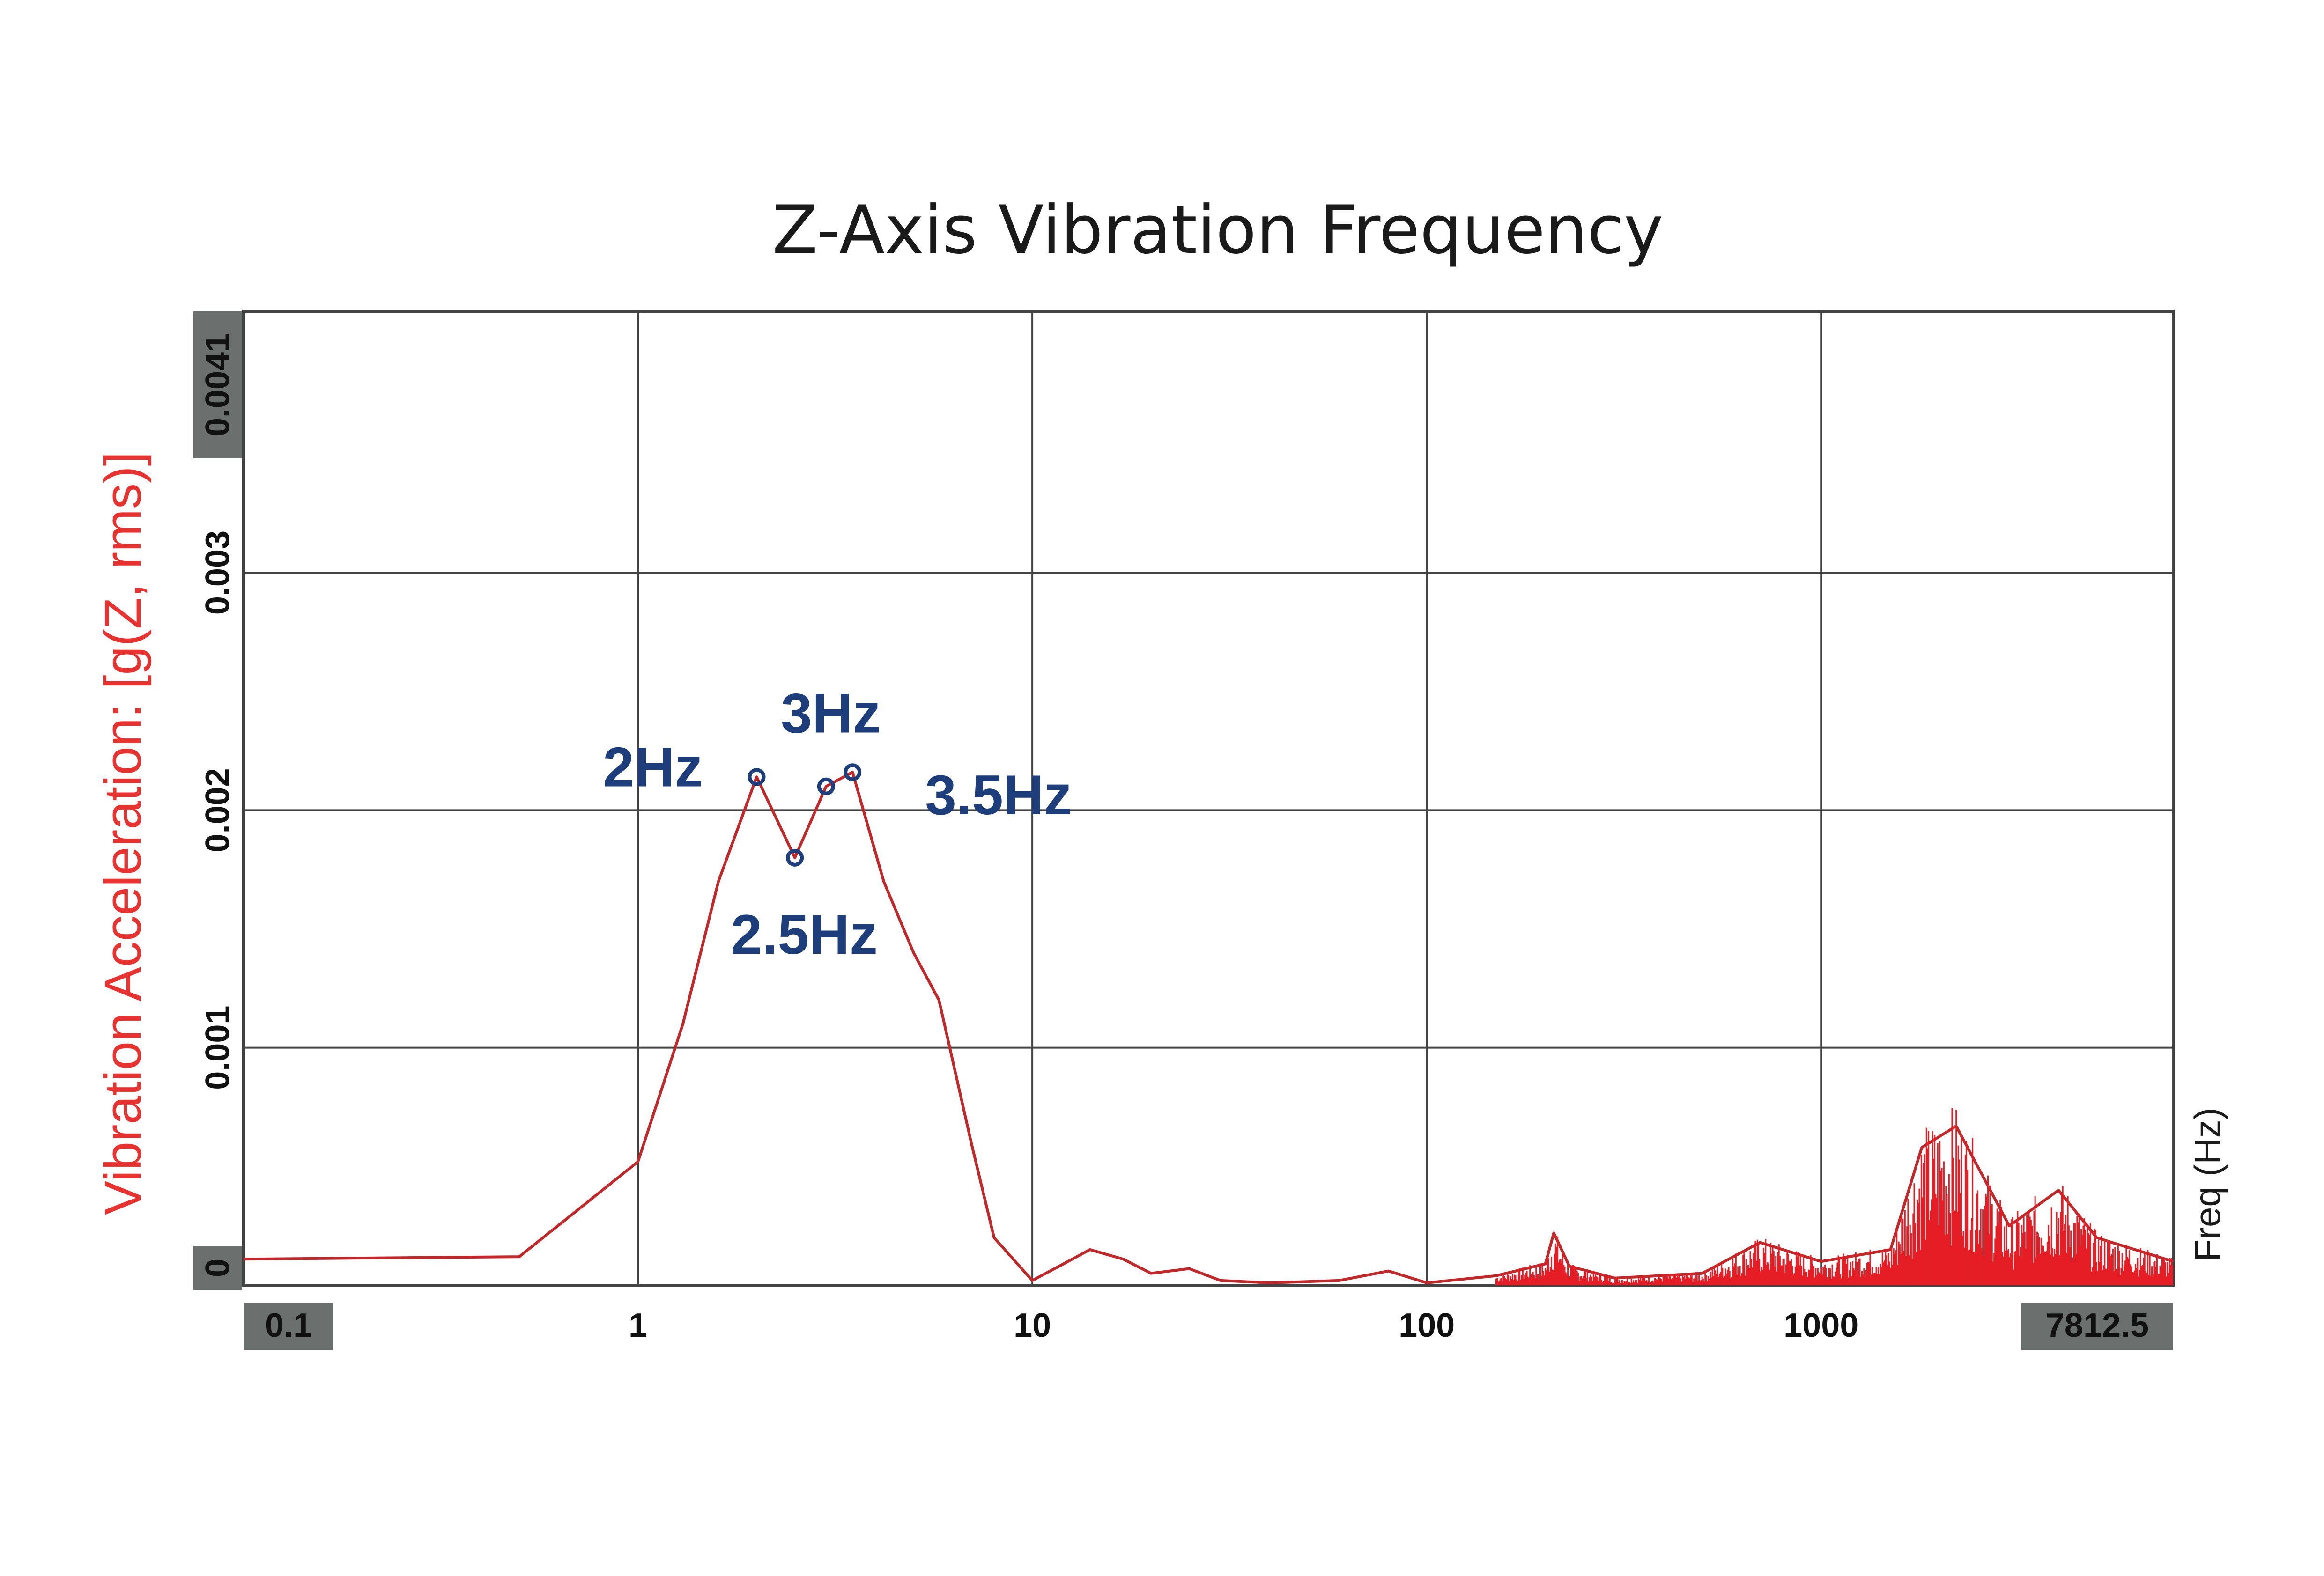 This screenshot has width=2324, height=1576. I want to click on y-tick-label: 0, so click(218, 1268).